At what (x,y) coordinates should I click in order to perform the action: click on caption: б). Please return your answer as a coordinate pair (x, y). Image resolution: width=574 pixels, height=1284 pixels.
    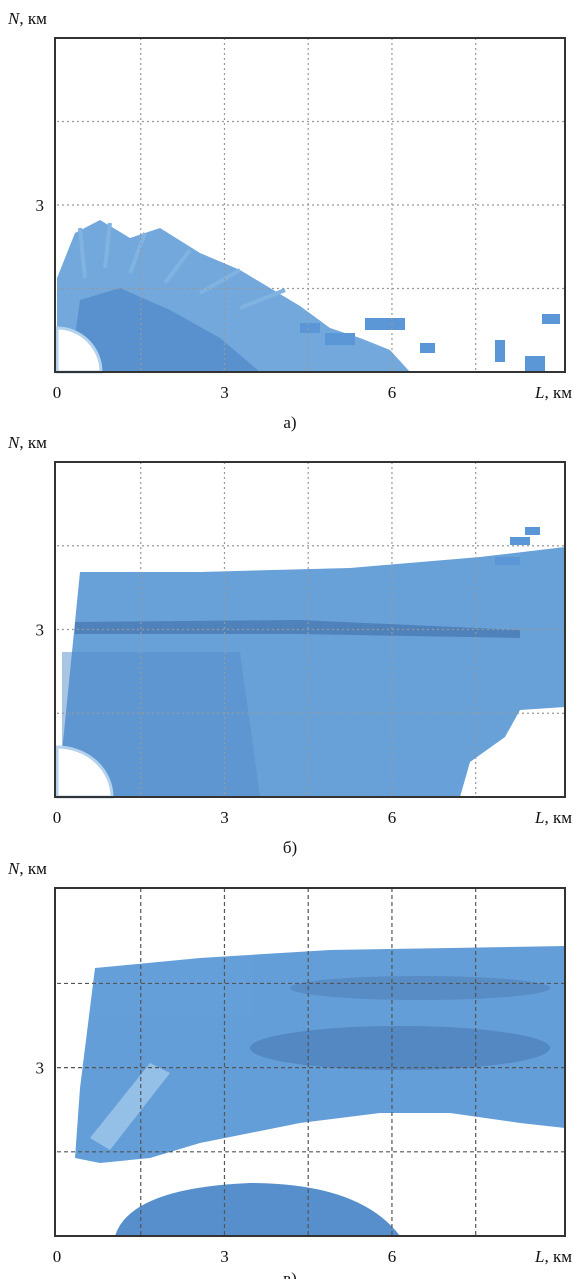
    Looking at the image, I should click on (290, 847).